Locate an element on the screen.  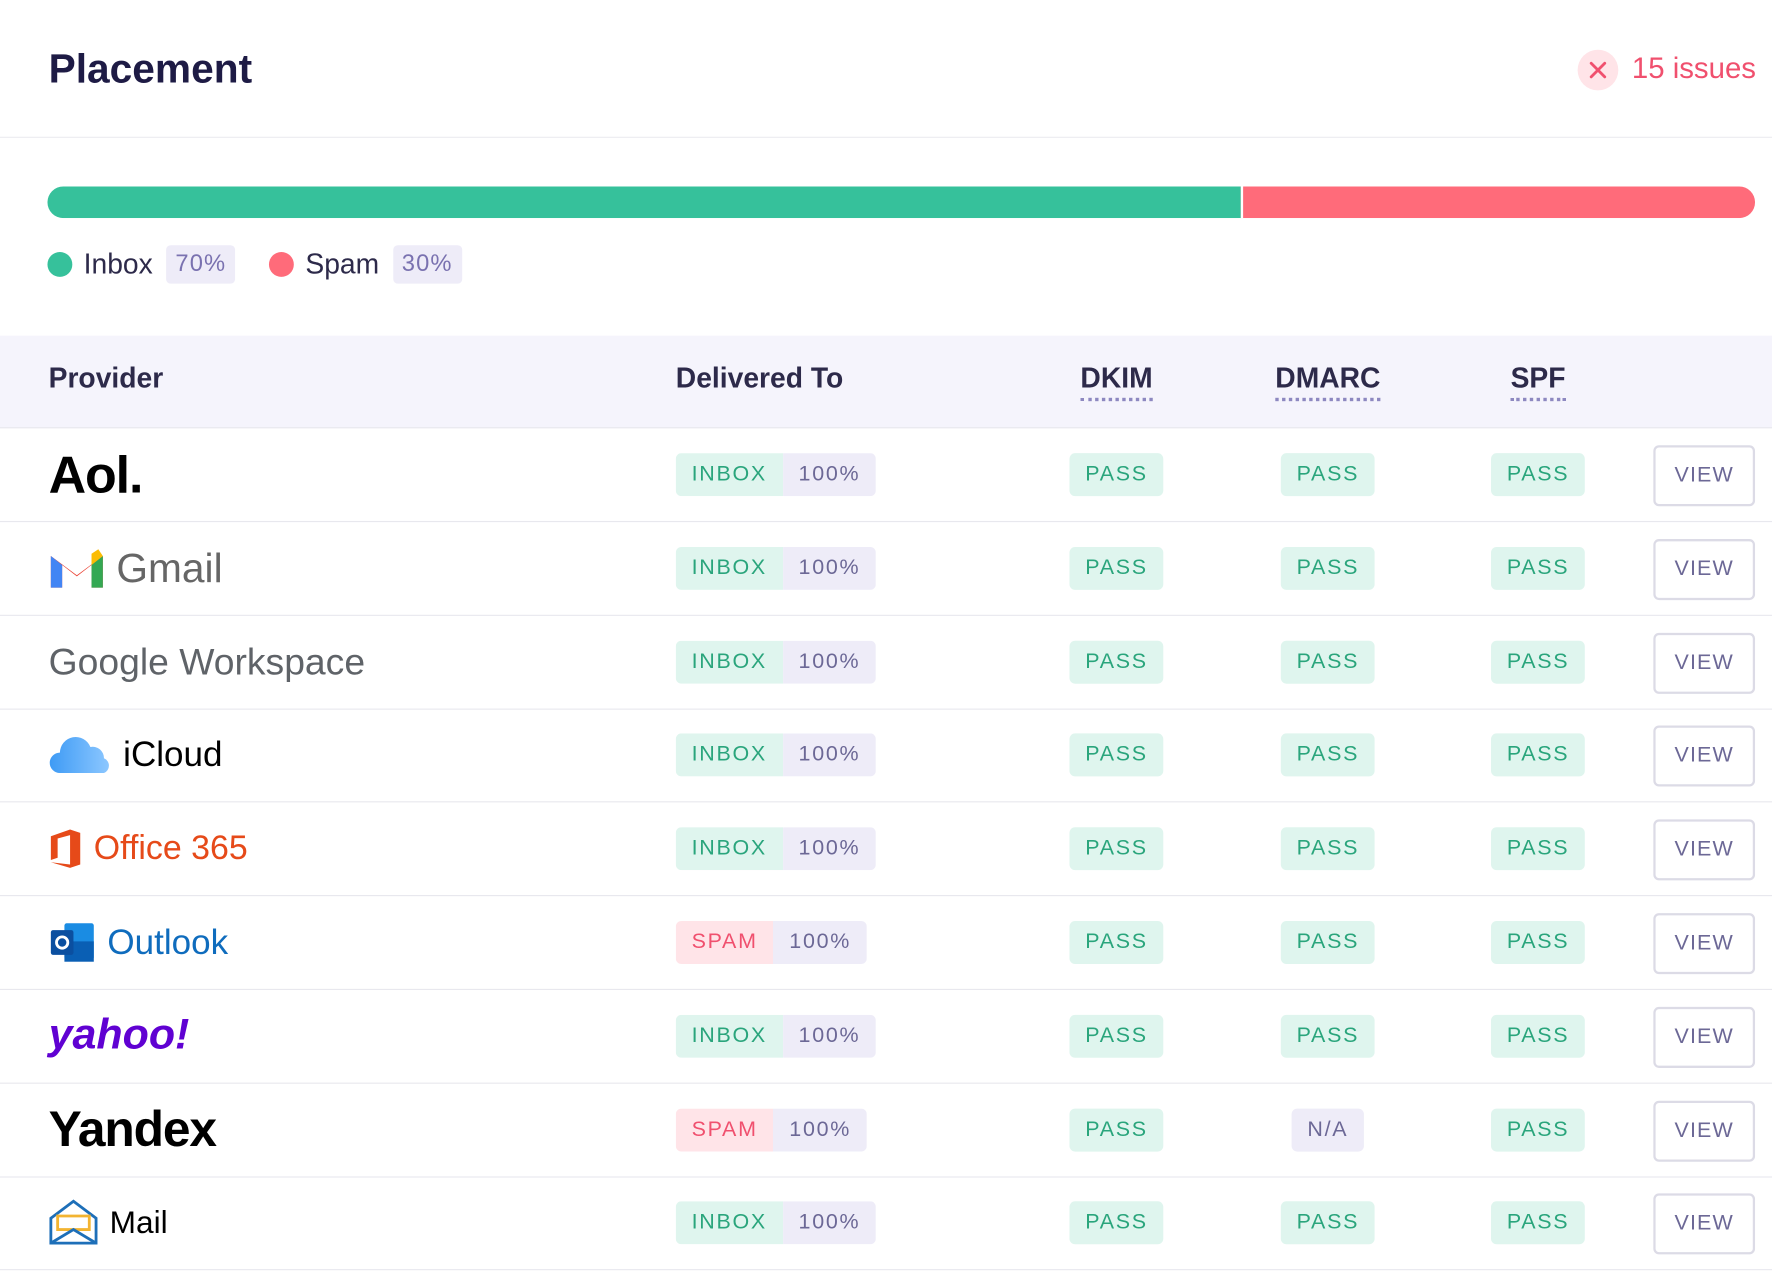
provider-name: Office 365 is located at coordinates (170, 848).